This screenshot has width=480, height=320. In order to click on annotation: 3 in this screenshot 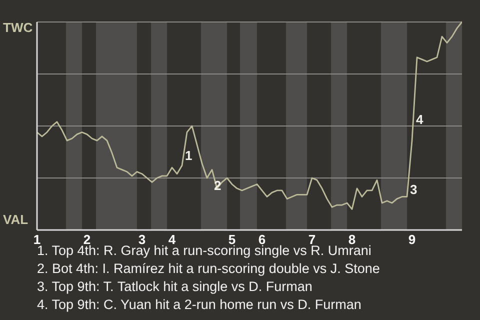, I will do `click(414, 190)`.